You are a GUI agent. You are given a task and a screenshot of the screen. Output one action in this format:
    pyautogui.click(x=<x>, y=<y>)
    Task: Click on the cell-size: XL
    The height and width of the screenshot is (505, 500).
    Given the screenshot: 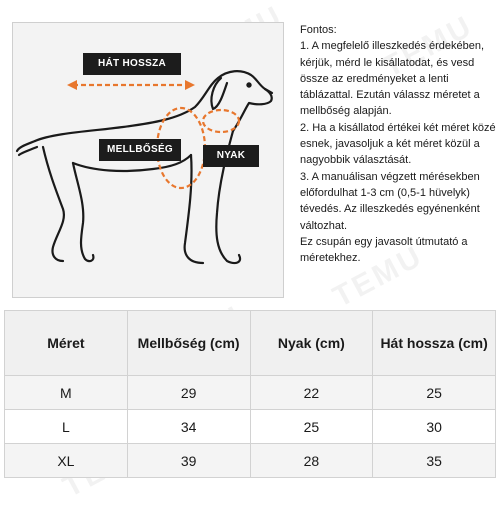 What is the action you would take?
    pyautogui.click(x=66, y=460)
    